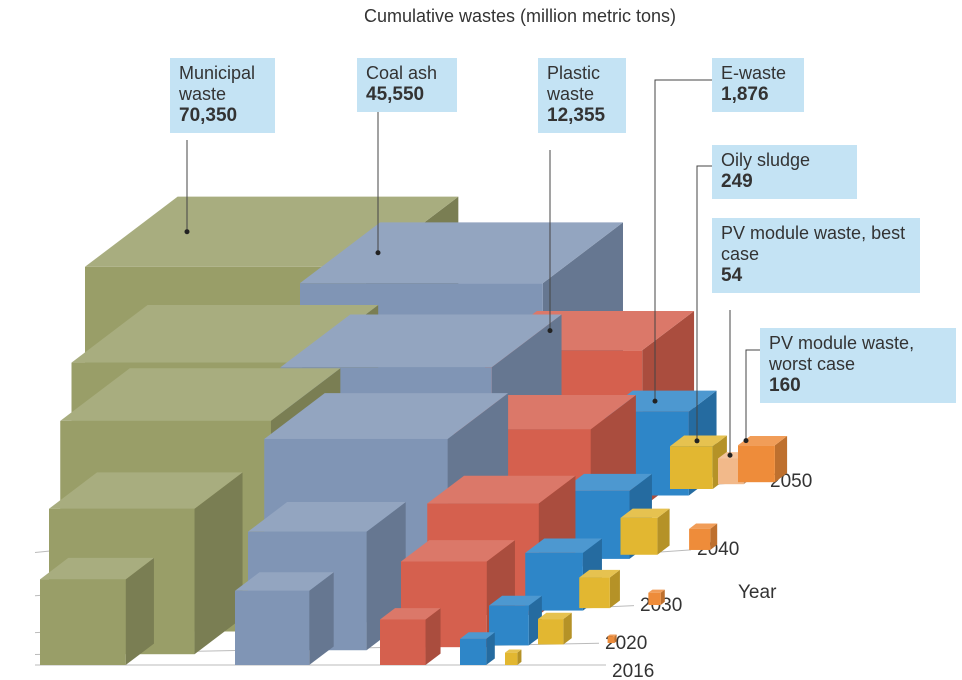 The height and width of the screenshot is (680, 962). I want to click on chart-title: Cumulative wastes (million metric tons), so click(520, 16).